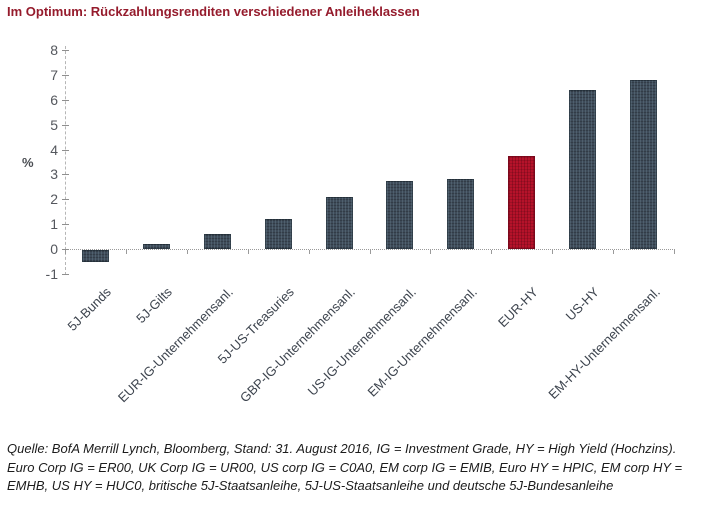 Image resolution: width=710 pixels, height=520 pixels. I want to click on y-axis-tick-label: 1, so click(54, 224).